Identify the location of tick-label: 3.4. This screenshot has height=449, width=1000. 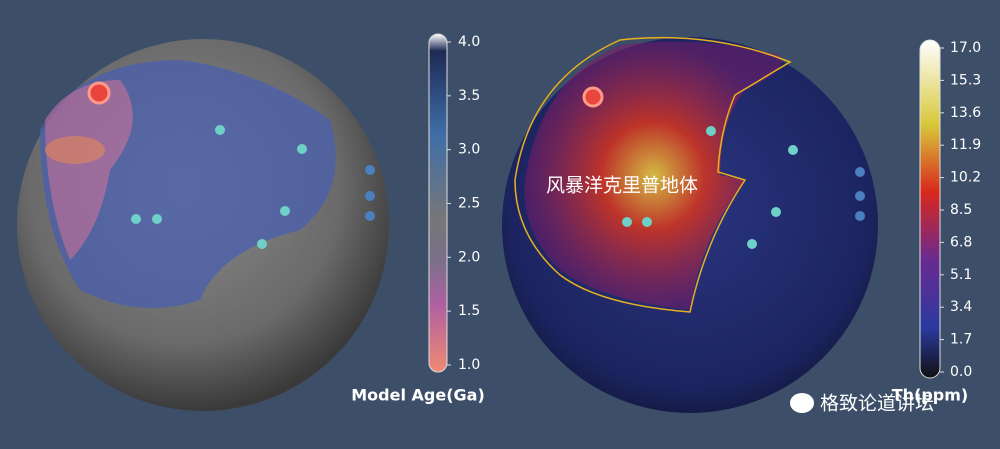
(961, 307).